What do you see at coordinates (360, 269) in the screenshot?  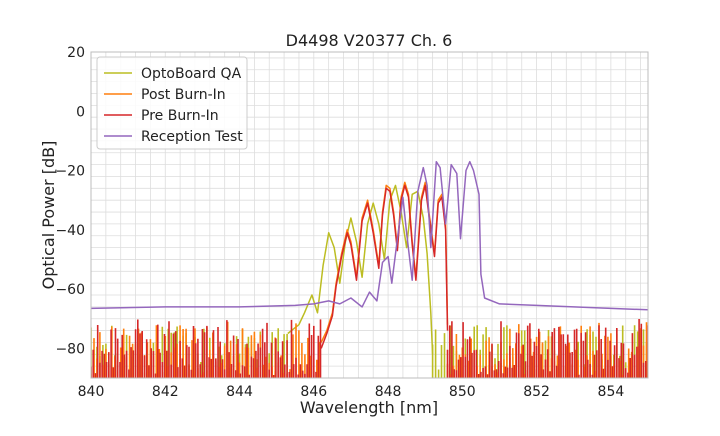 I see `spectrum-line` at bounding box center [360, 269].